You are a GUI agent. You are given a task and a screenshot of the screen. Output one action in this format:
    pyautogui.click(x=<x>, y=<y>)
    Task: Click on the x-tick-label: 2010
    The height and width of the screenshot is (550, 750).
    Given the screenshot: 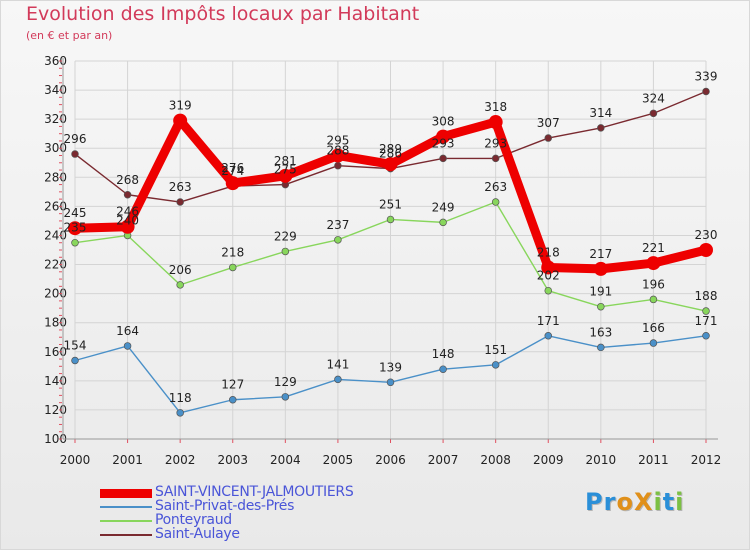 What is the action you would take?
    pyautogui.click(x=601, y=460)
    